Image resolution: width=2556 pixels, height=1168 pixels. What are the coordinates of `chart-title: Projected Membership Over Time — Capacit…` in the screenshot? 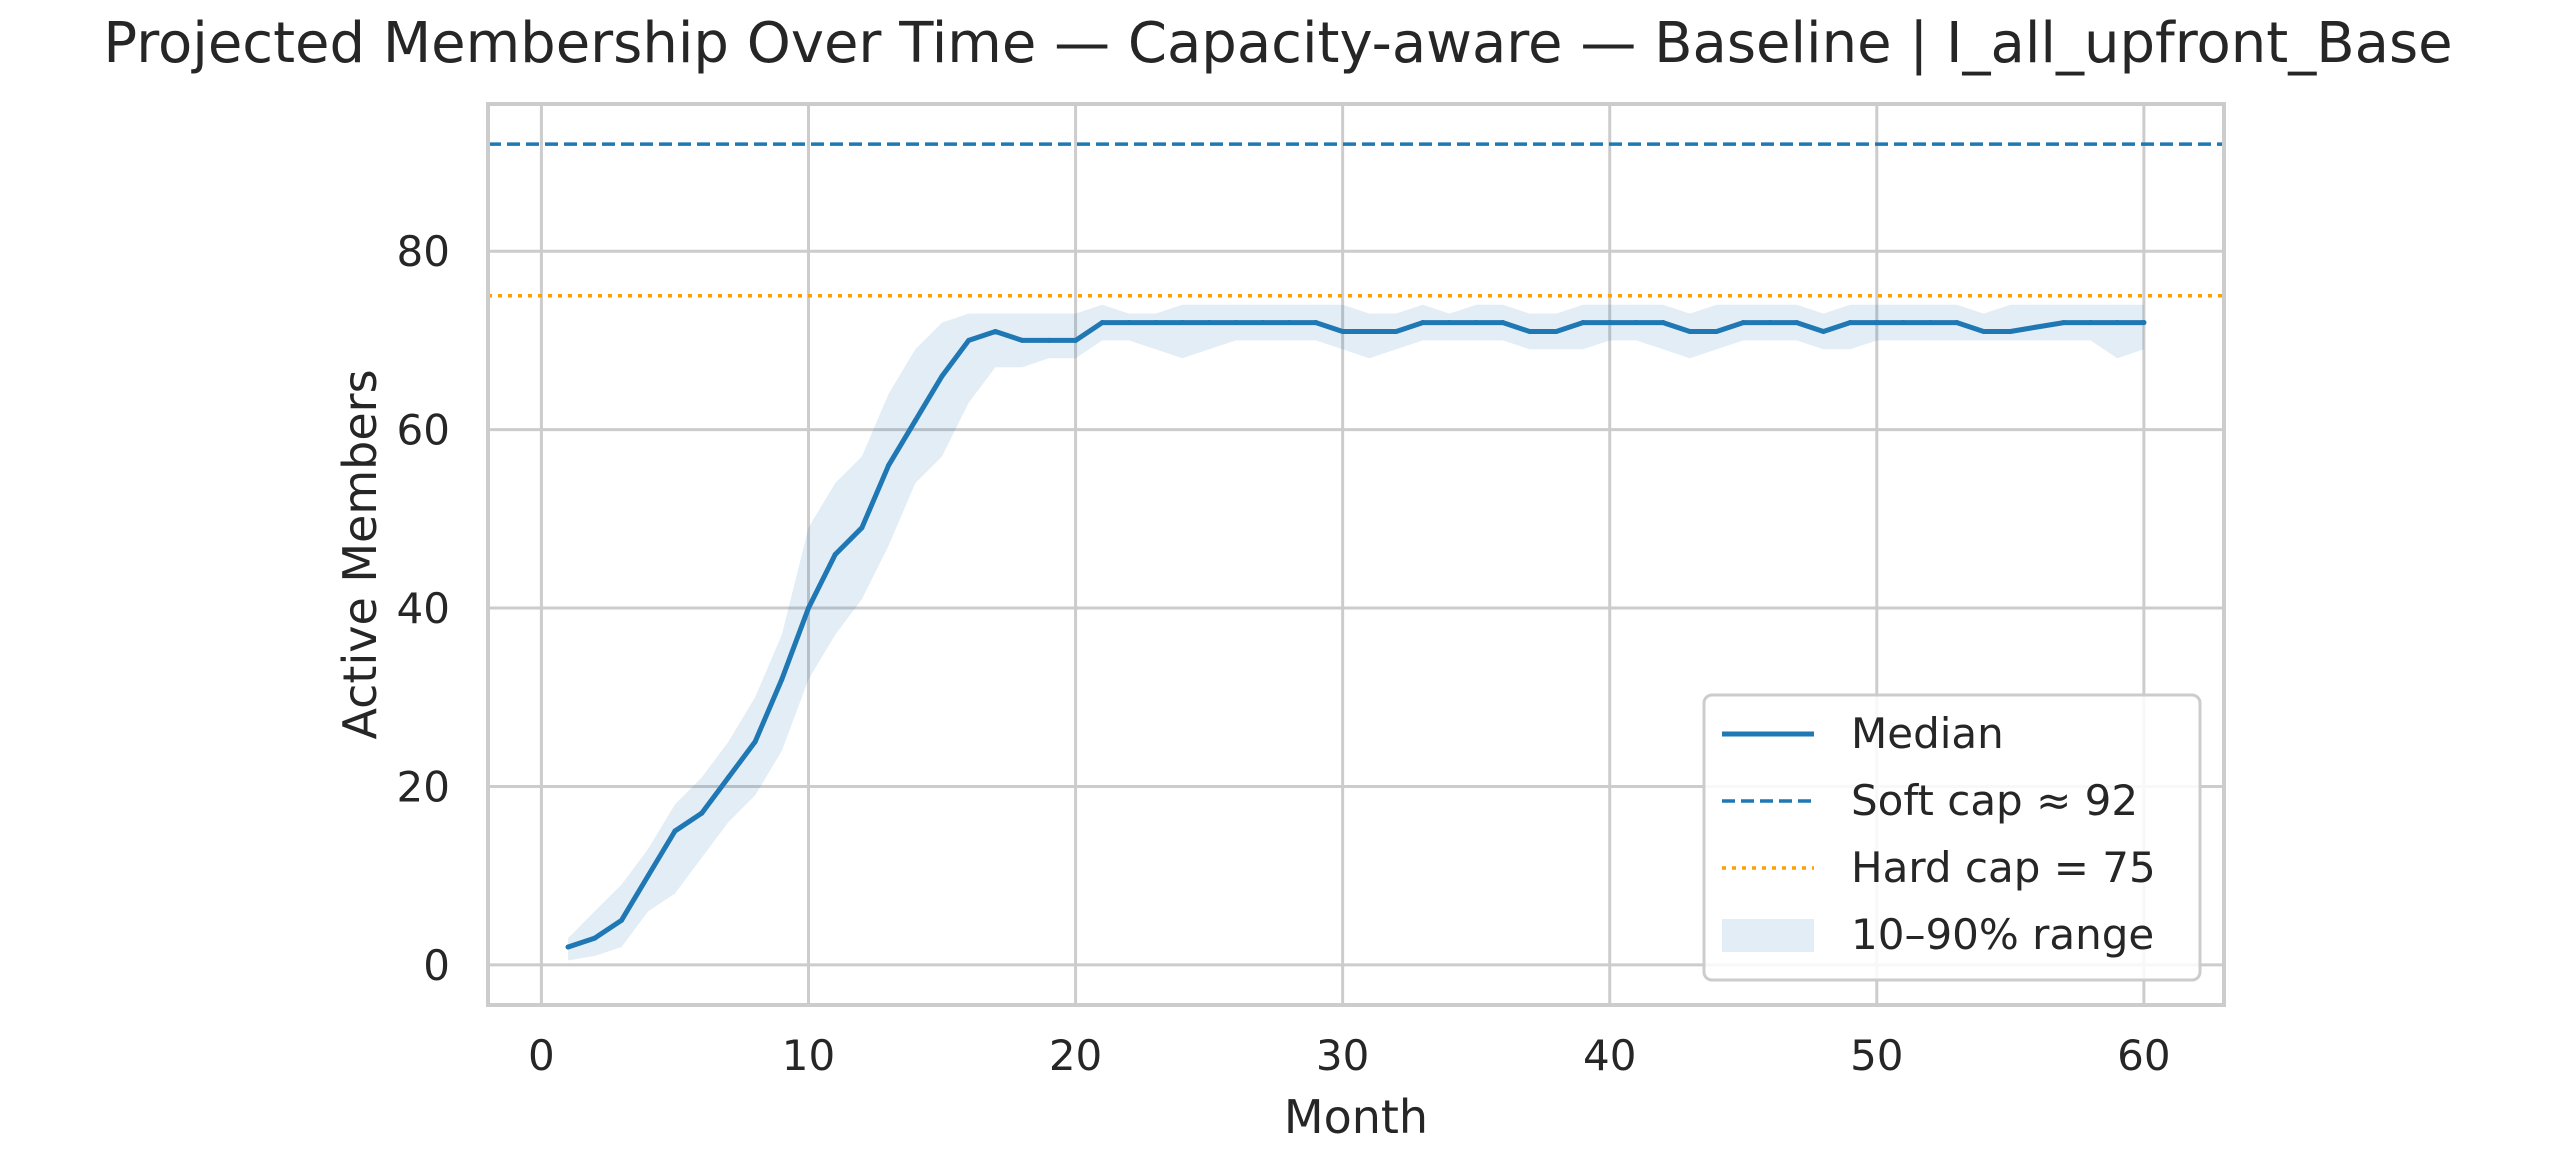 It's located at (1277, 43).